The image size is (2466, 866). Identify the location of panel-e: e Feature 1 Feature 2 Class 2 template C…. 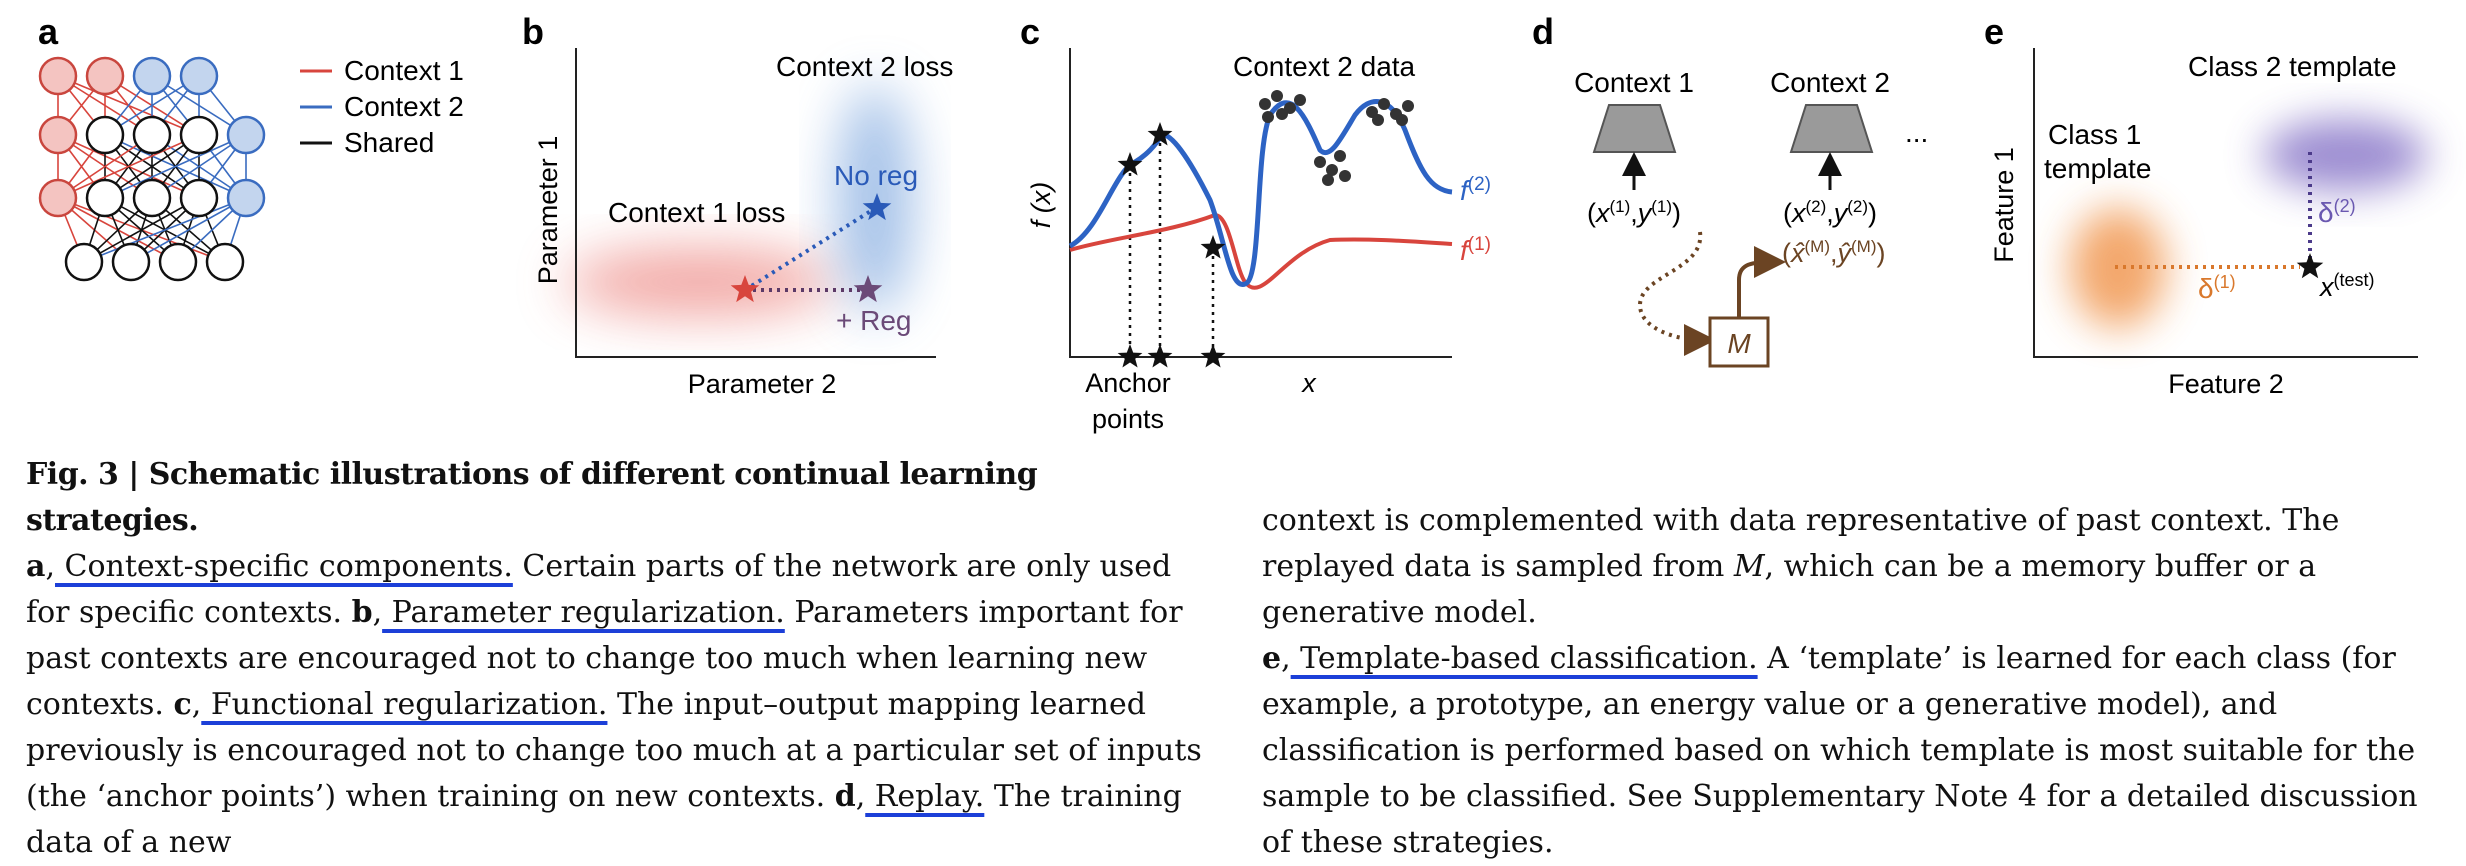
(2205, 205).